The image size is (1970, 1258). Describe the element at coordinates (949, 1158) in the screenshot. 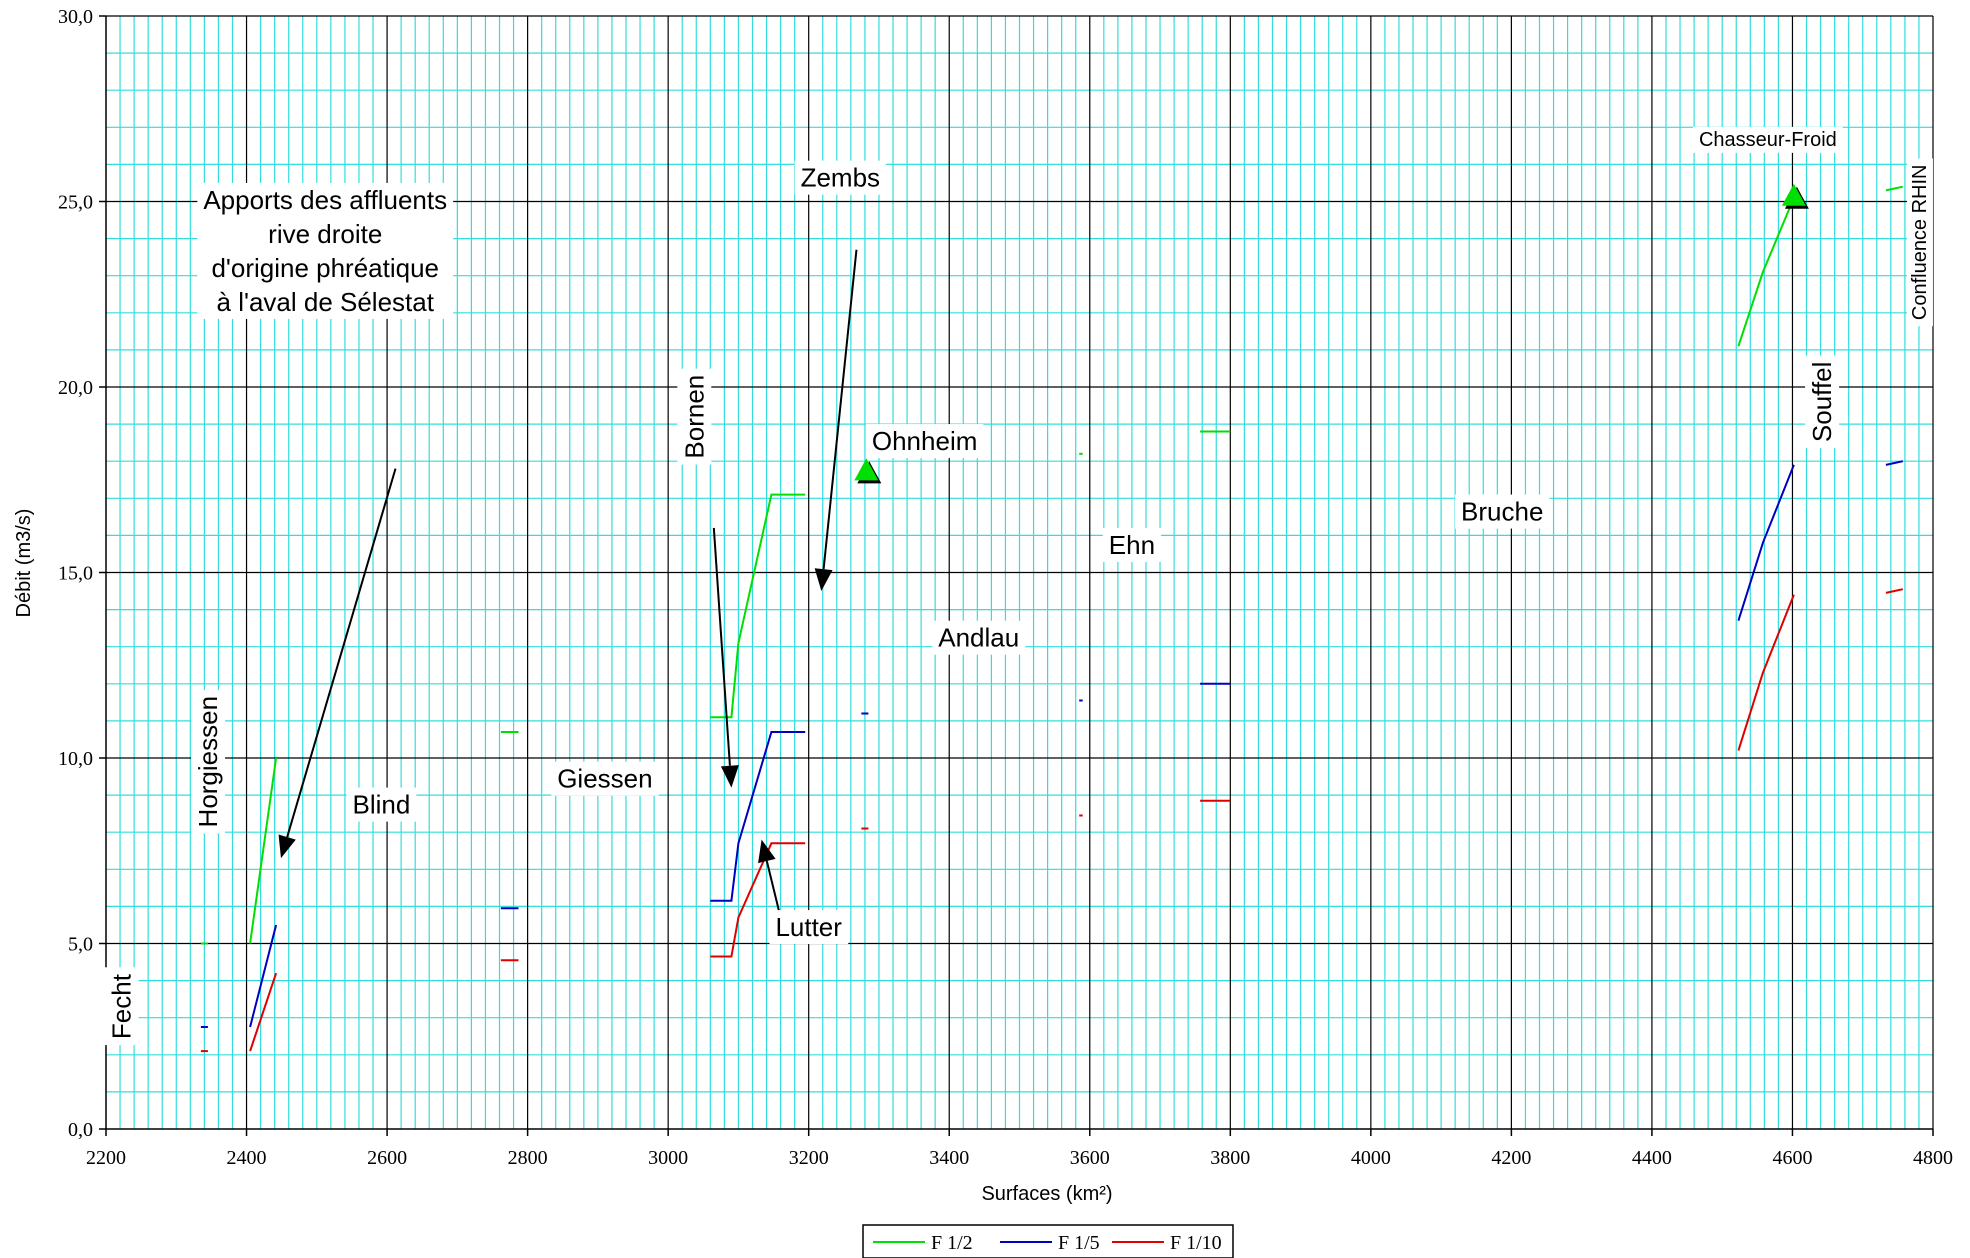

I see `x-tick-label: 3400` at that location.